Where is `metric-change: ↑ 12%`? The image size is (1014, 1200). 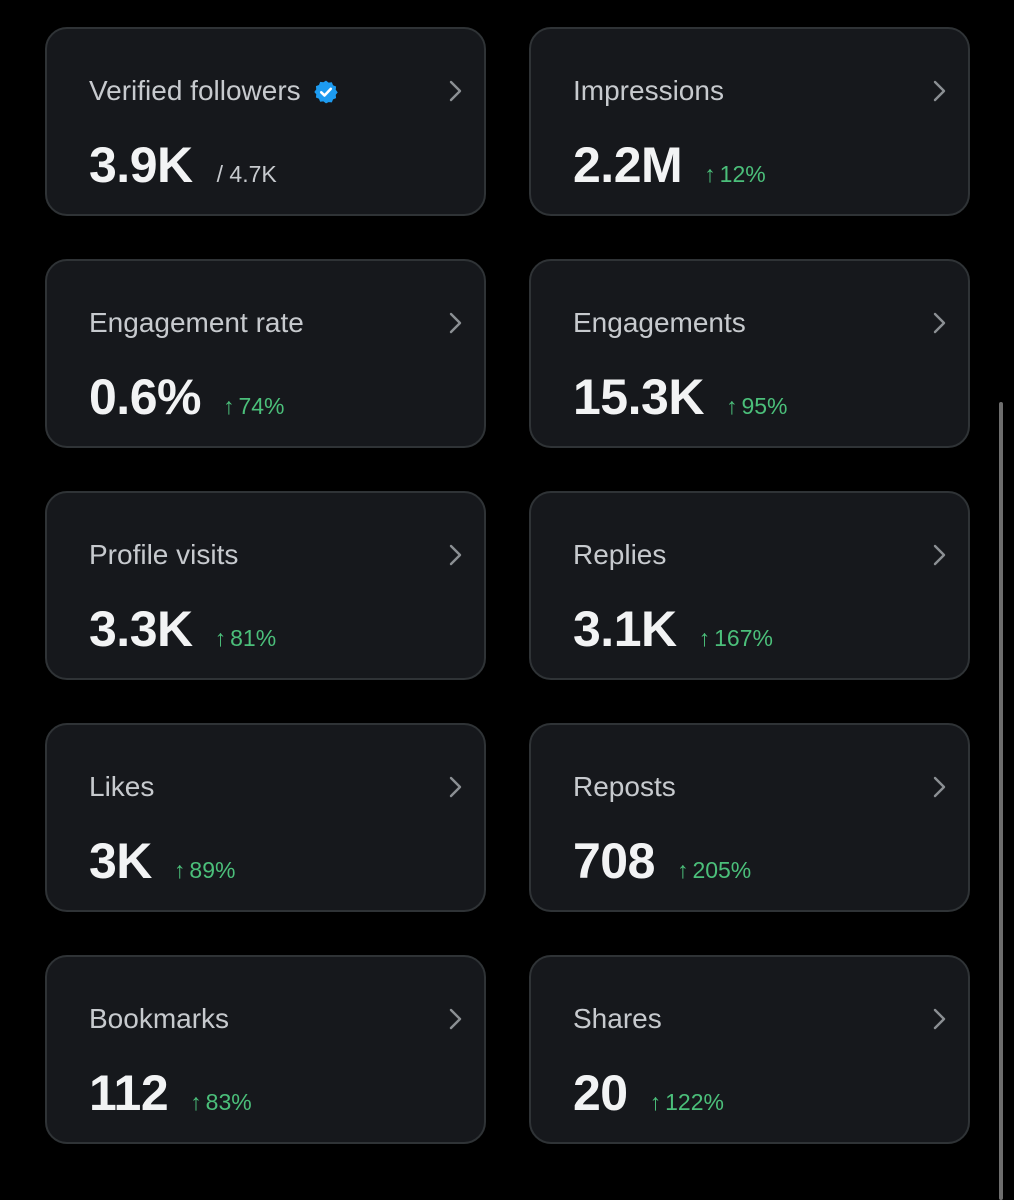
metric-change: ↑ 12% is located at coordinates (735, 174).